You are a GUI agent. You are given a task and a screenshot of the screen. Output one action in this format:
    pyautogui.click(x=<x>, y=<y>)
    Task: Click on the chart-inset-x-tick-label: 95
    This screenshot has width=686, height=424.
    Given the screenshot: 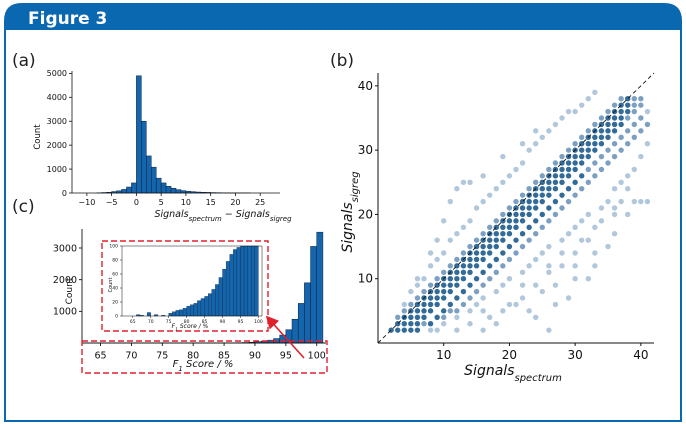 What is the action you would take?
    pyautogui.click(x=241, y=322)
    